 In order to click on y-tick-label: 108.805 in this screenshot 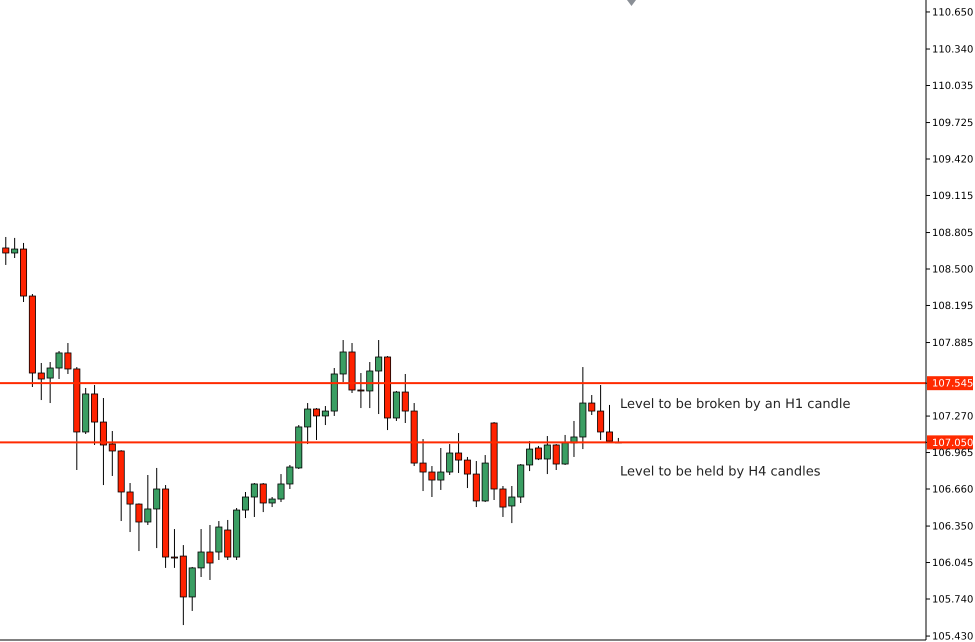, I will do `click(953, 234)`.